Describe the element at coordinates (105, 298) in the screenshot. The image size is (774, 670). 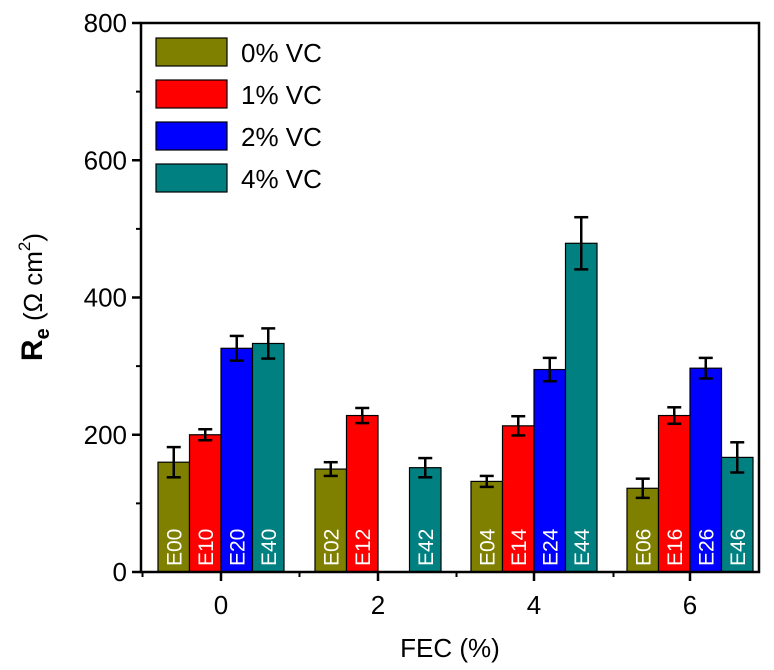
I see `y-tick-label: 400` at that location.